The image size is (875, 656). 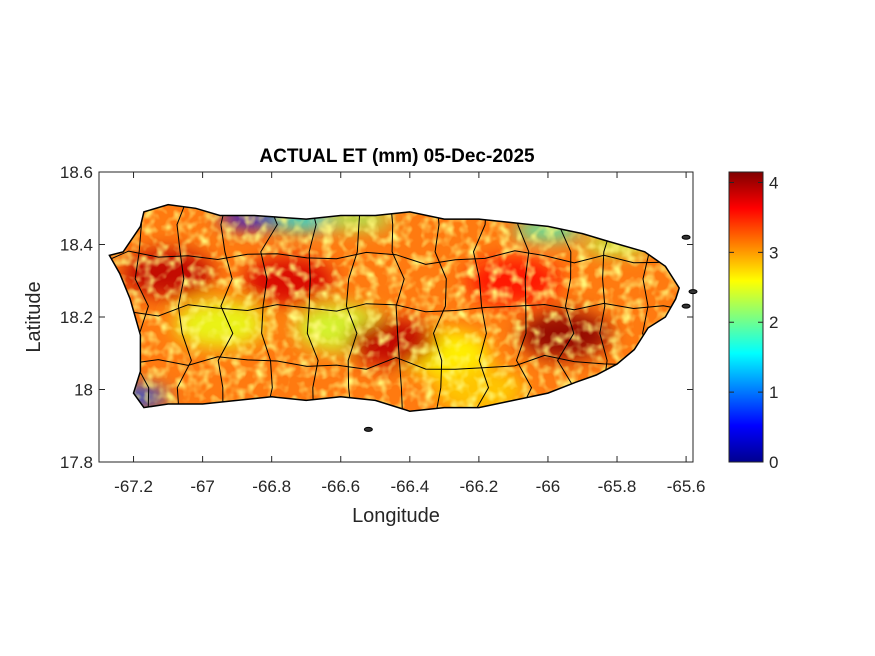 I want to click on small-islets, so click(x=530, y=333).